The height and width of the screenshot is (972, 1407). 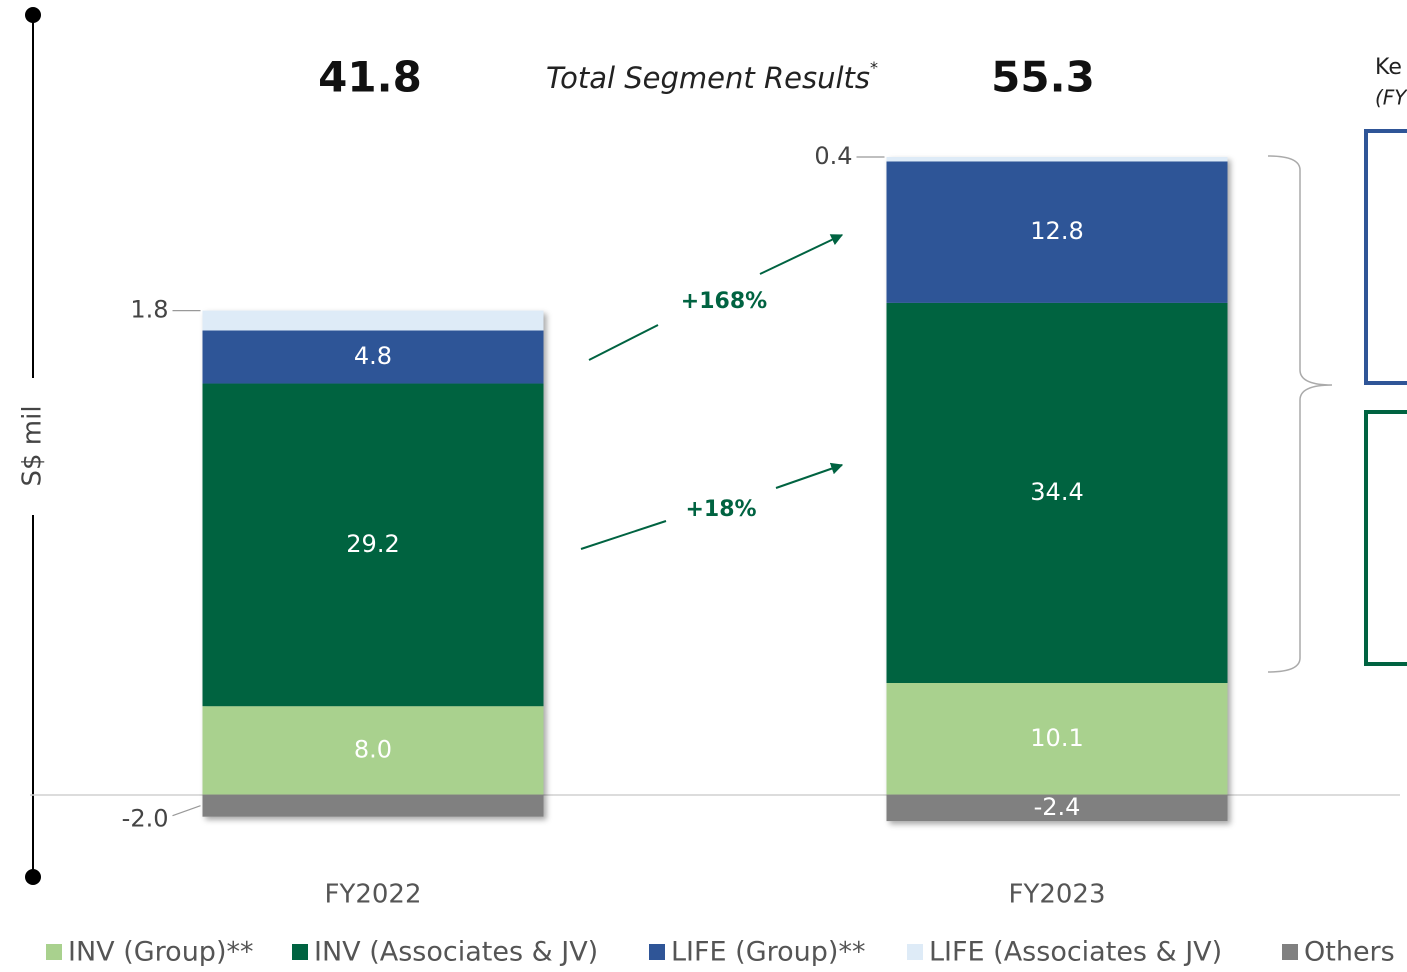 What do you see at coordinates (1056, 895) in the screenshot?
I see `x-tick-label: FY2023` at bounding box center [1056, 895].